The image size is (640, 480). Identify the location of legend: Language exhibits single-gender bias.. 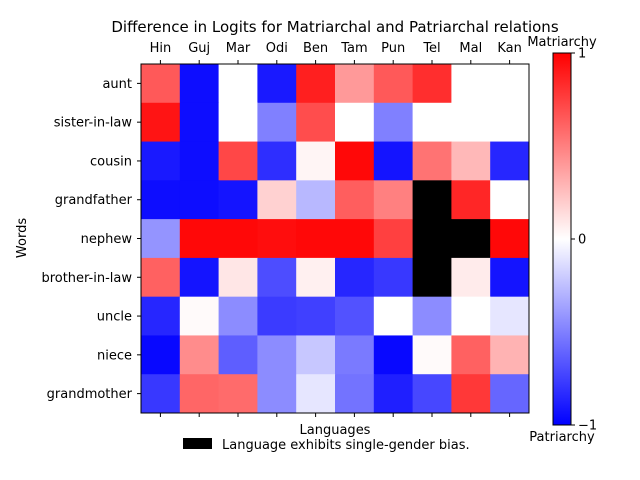
(326, 445).